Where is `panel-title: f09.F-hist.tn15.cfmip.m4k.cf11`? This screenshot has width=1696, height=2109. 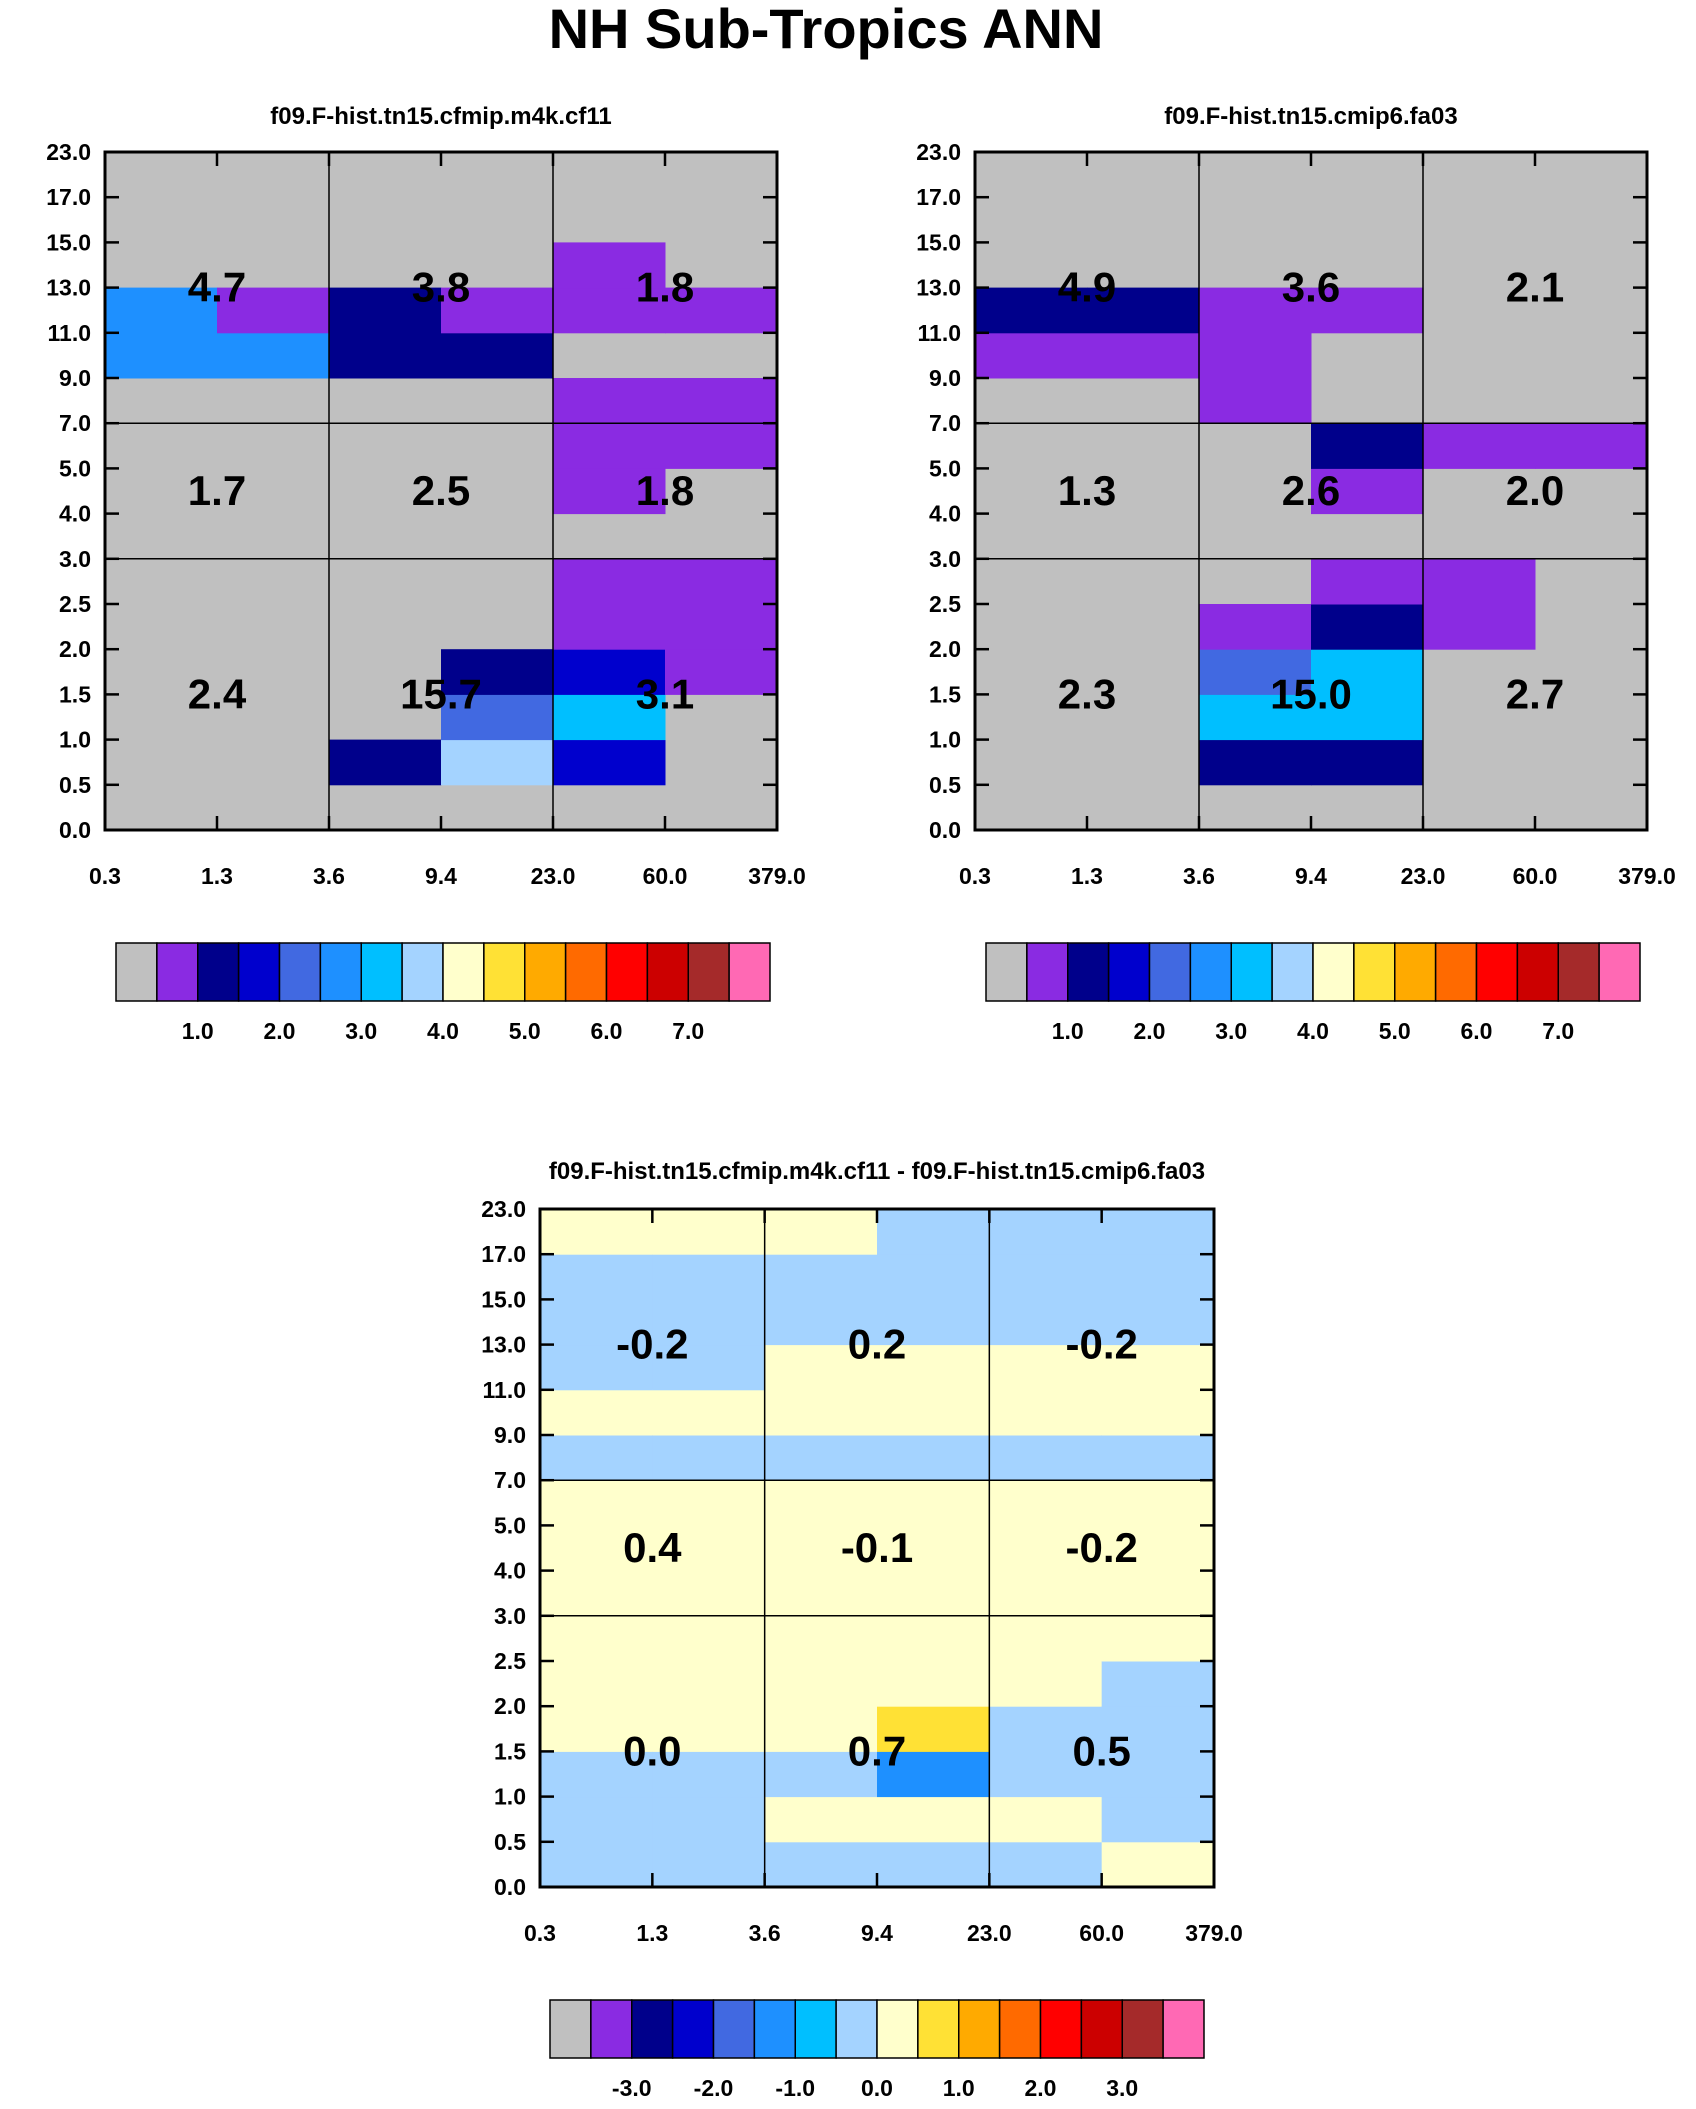
panel-title: f09.F-hist.tn15.cfmip.m4k.cf11 is located at coordinates (440, 116).